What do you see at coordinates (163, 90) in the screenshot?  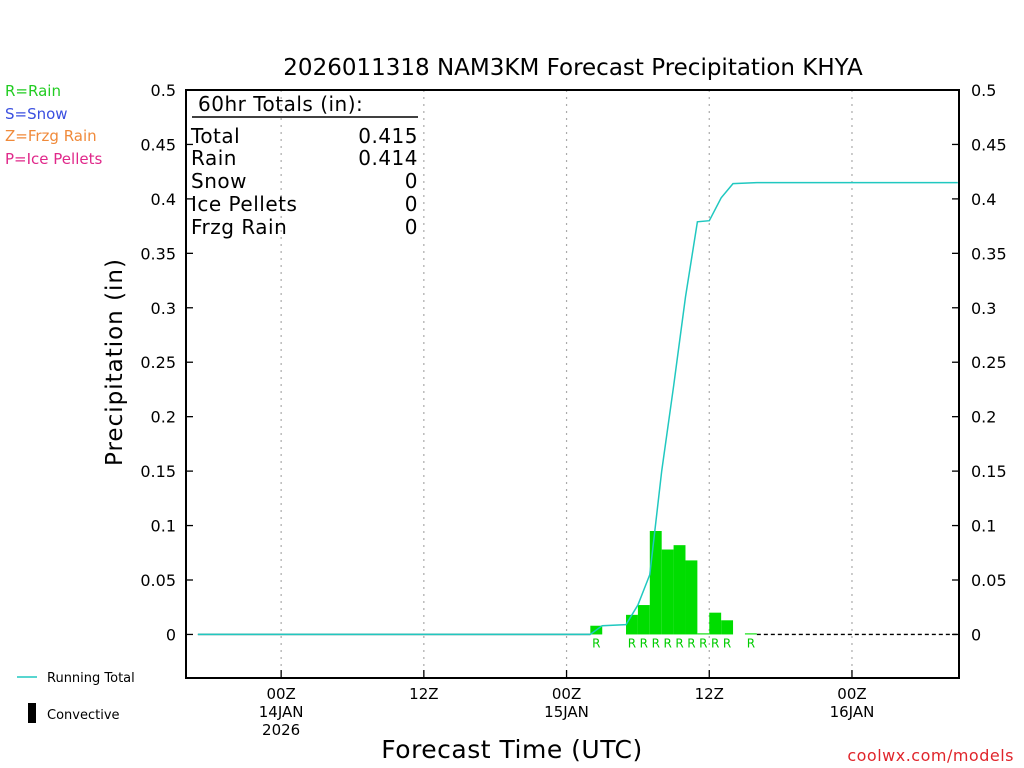 I see `y-tick-label-left: 0.5` at bounding box center [163, 90].